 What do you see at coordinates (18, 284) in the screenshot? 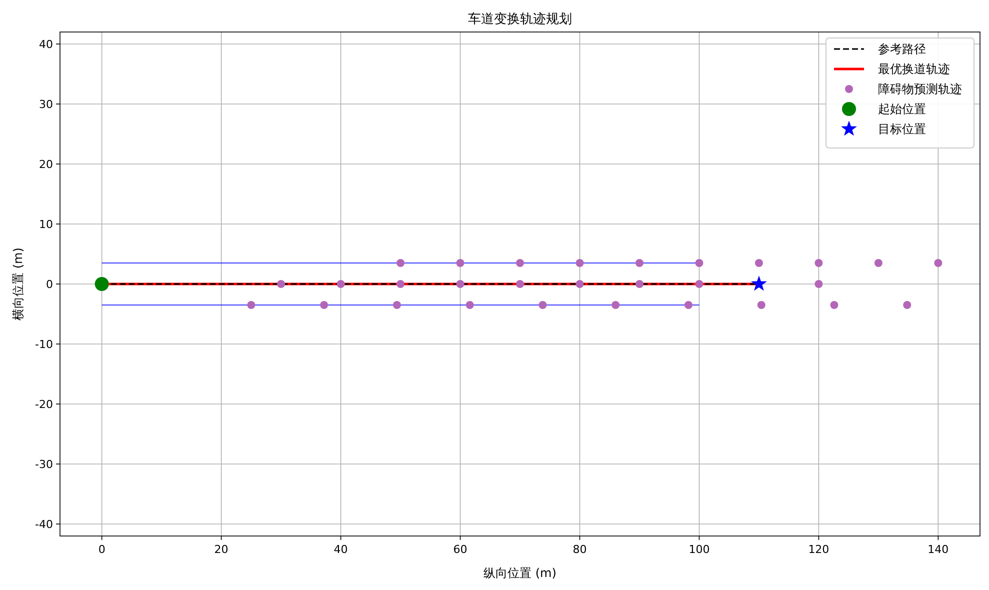
I see `y-axis-title: 横向位置 (m)` at bounding box center [18, 284].